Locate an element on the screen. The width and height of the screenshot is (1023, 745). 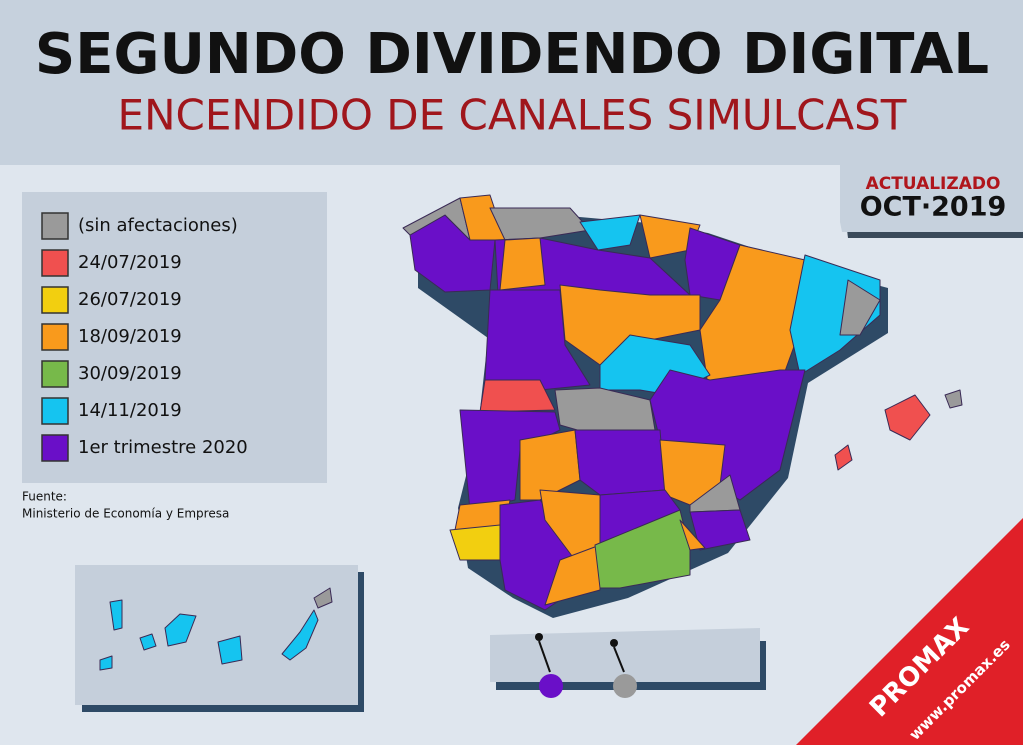
legend-label: 14/11/2019 is located at coordinates (130, 410).